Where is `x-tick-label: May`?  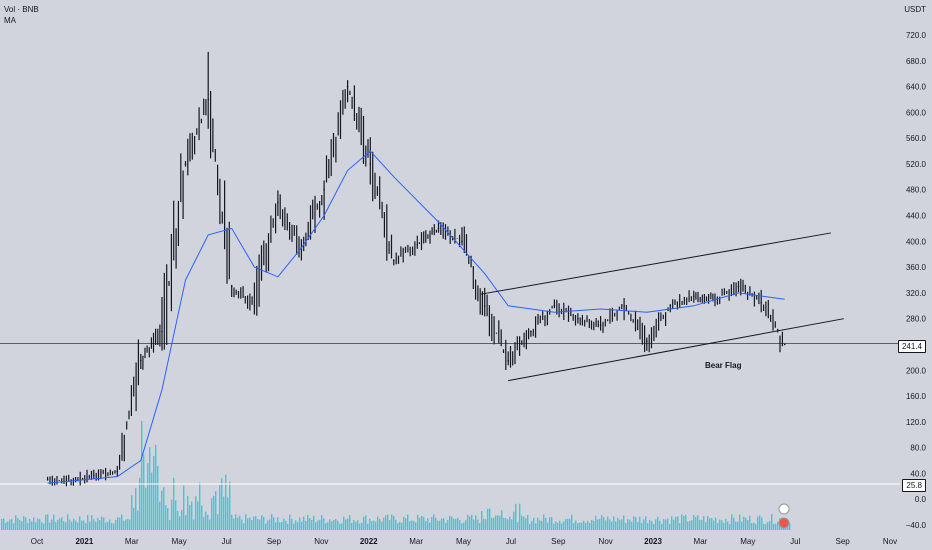 x-tick-label: May is located at coordinates (179, 541).